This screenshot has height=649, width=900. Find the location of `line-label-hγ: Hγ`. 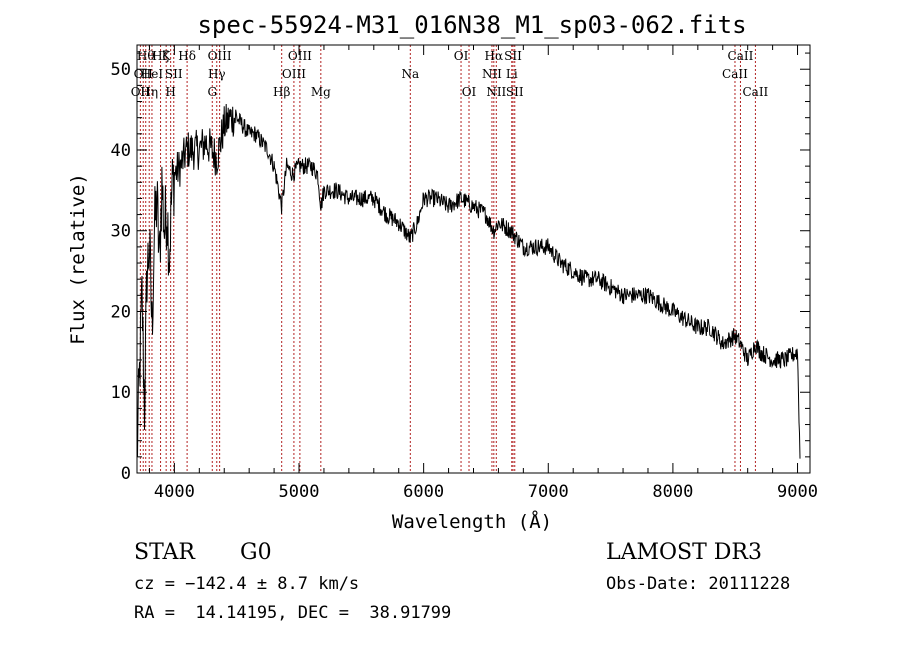

line-label-hγ: Hγ is located at coordinates (217, 74).